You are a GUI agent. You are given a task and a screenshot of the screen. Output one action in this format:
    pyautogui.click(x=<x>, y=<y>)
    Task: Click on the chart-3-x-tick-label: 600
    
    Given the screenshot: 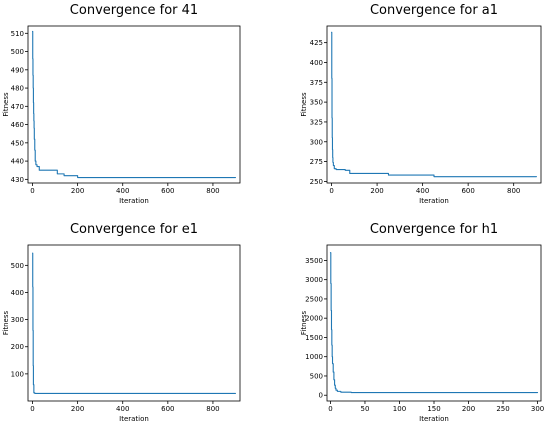 What is the action you would take?
    pyautogui.click(x=167, y=409)
    